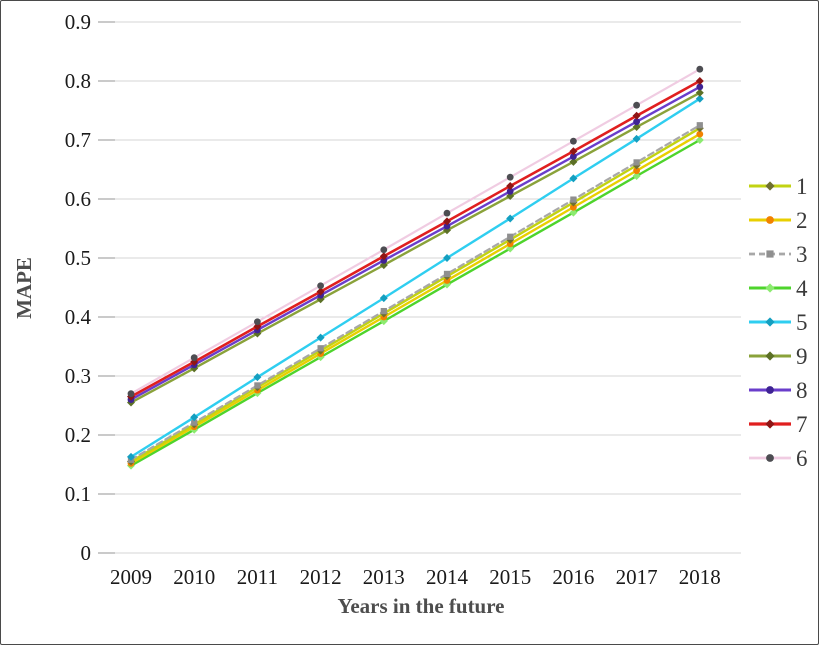 The height and width of the screenshot is (645, 819). Describe the element at coordinates (778, 220) in the screenshot. I see `legend-item-2: 2` at that location.